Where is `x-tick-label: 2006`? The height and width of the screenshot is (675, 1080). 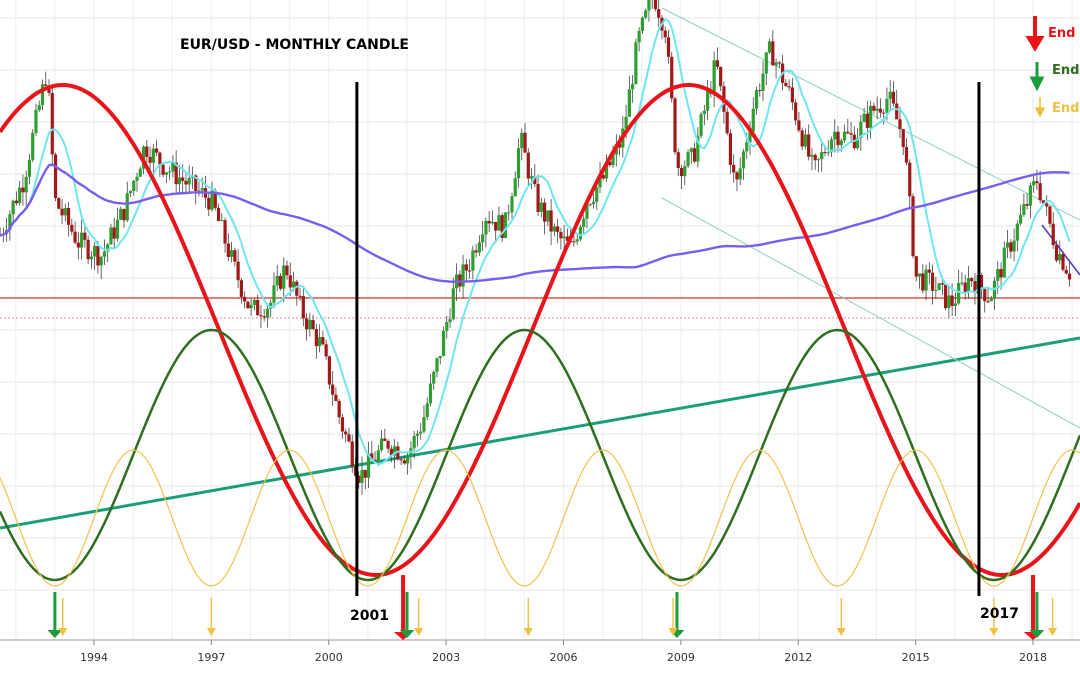 x-tick-label: 2006 is located at coordinates (564, 657).